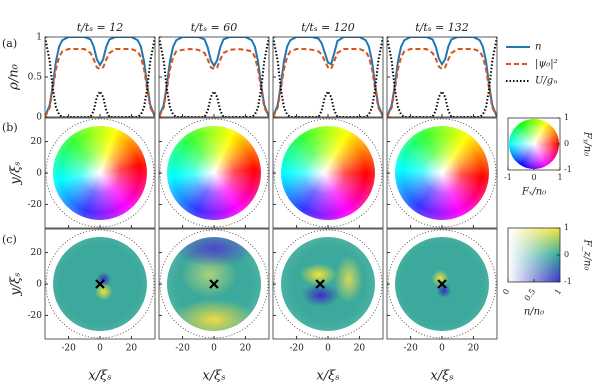 The height and width of the screenshot is (392, 598). Describe the element at coordinates (35, 78) in the screenshot. I see `y-tick-label: 0.5` at that location.